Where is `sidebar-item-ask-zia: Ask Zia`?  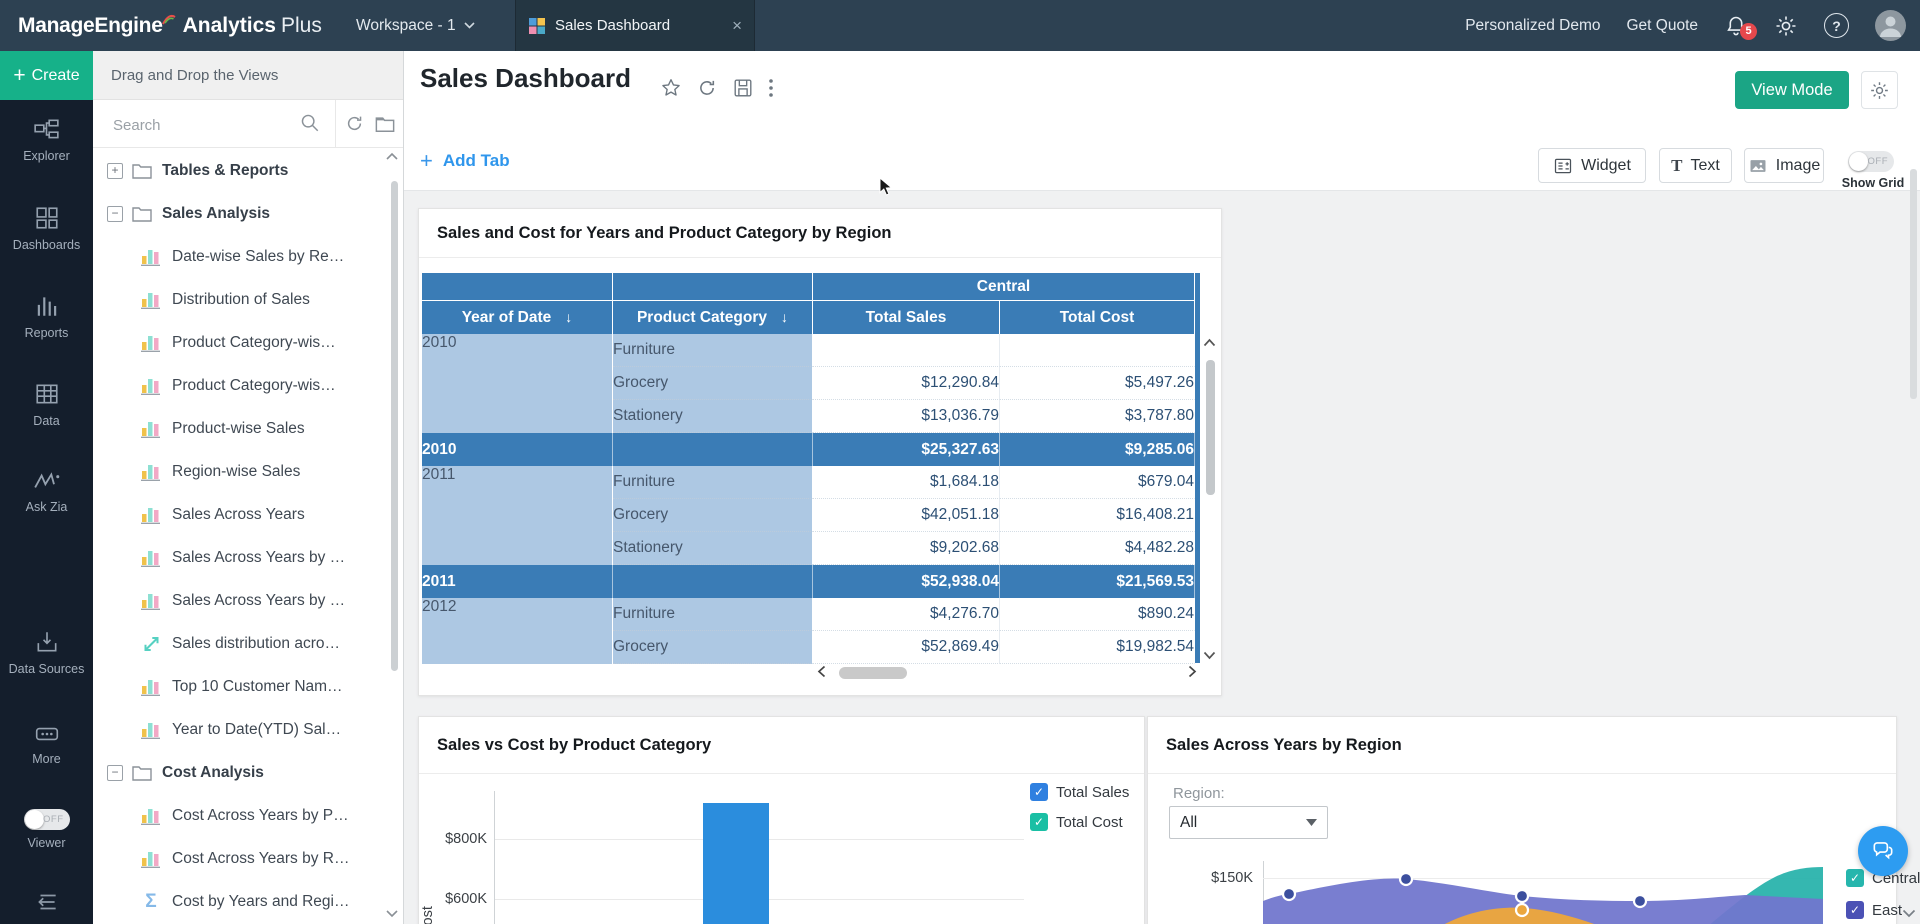
sidebar-item-ask-zia: Ask Zia is located at coordinates (46, 491).